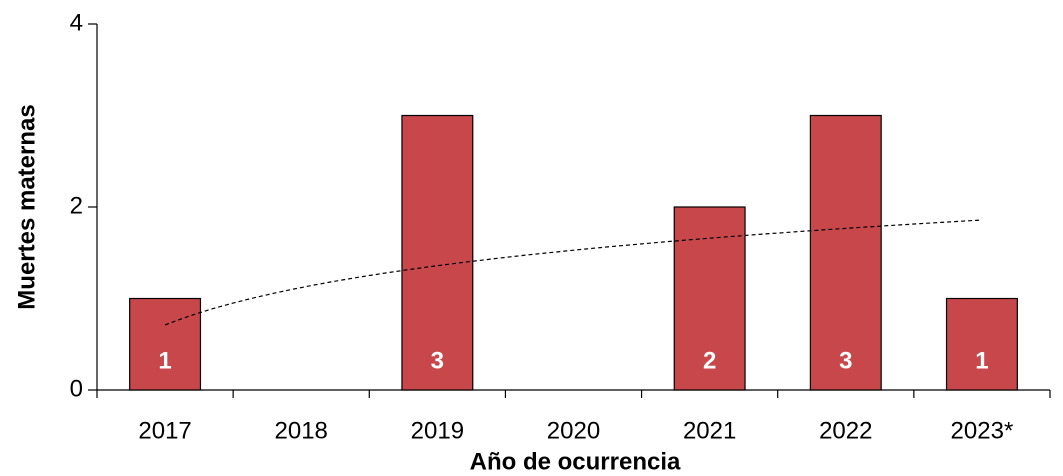  What do you see at coordinates (76, 388) in the screenshot?
I see `y-tick-label: 0` at bounding box center [76, 388].